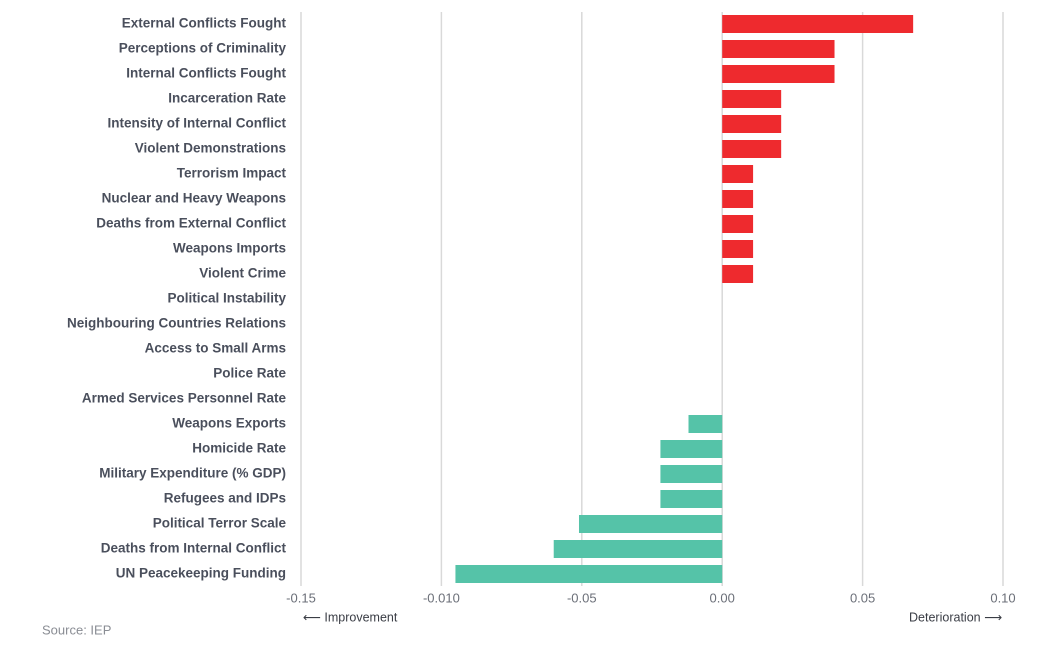 The height and width of the screenshot is (651, 1058). What do you see at coordinates (215, 348) in the screenshot?
I see `category-label: Access to Small Arms` at bounding box center [215, 348].